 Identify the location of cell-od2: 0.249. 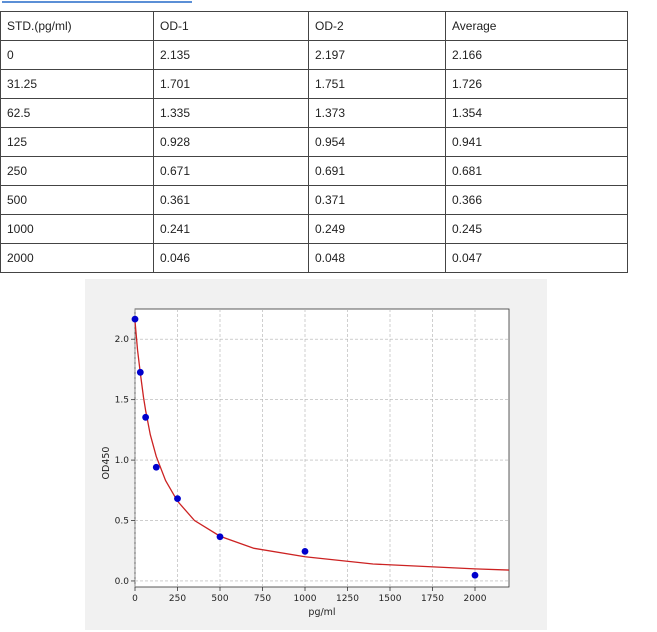
(377, 229).